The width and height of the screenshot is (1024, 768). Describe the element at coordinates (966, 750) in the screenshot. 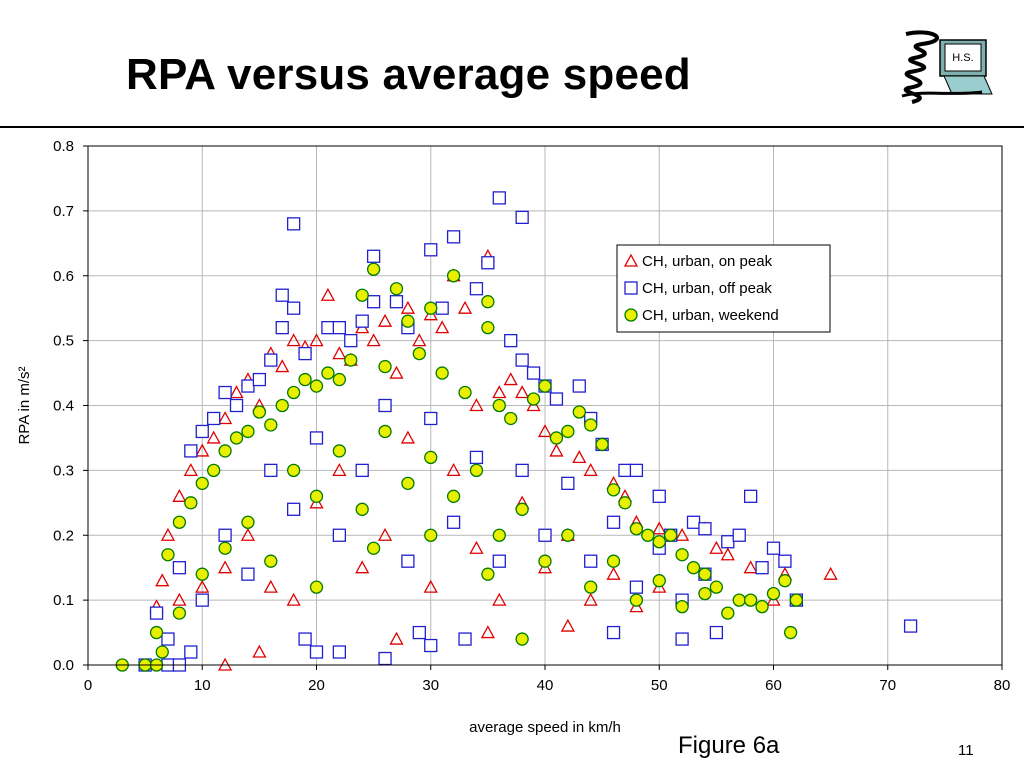

I see `slide-number: 11` at that location.